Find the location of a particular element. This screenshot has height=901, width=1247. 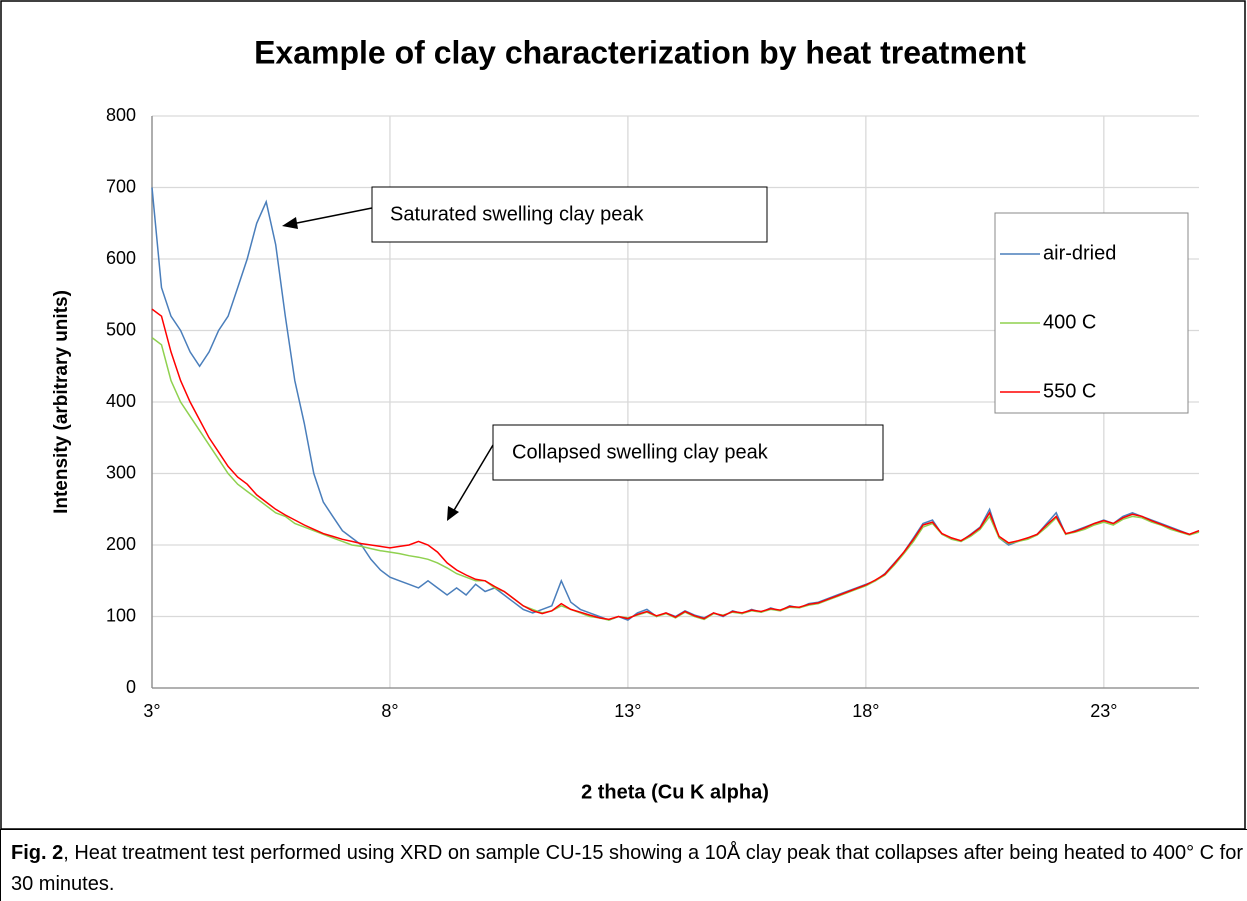

legend is located at coordinates (1091, 313).